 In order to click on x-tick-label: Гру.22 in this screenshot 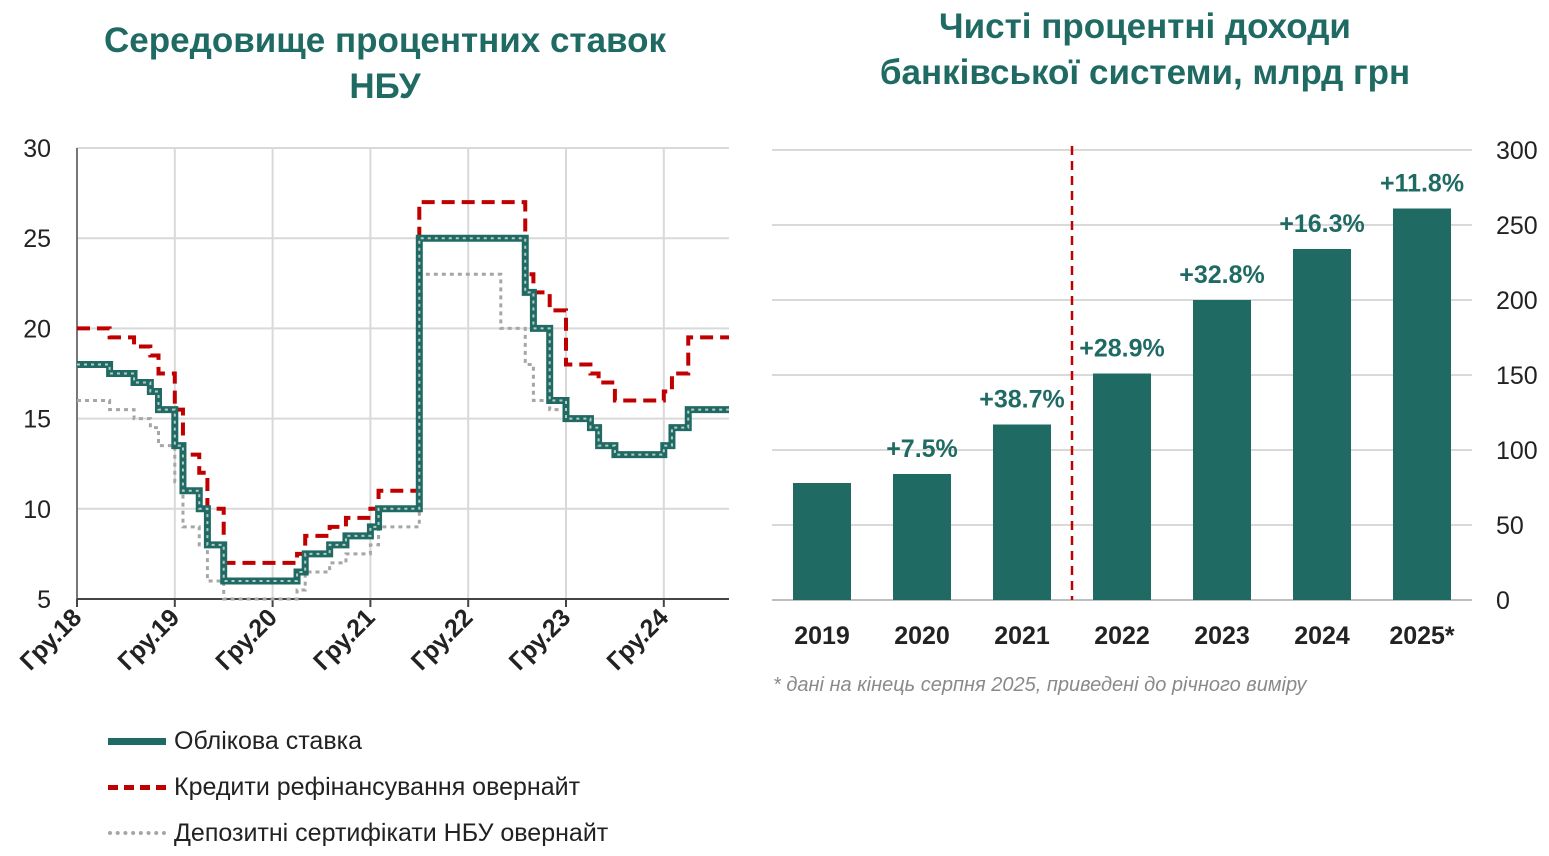, I will do `click(442, 639)`.